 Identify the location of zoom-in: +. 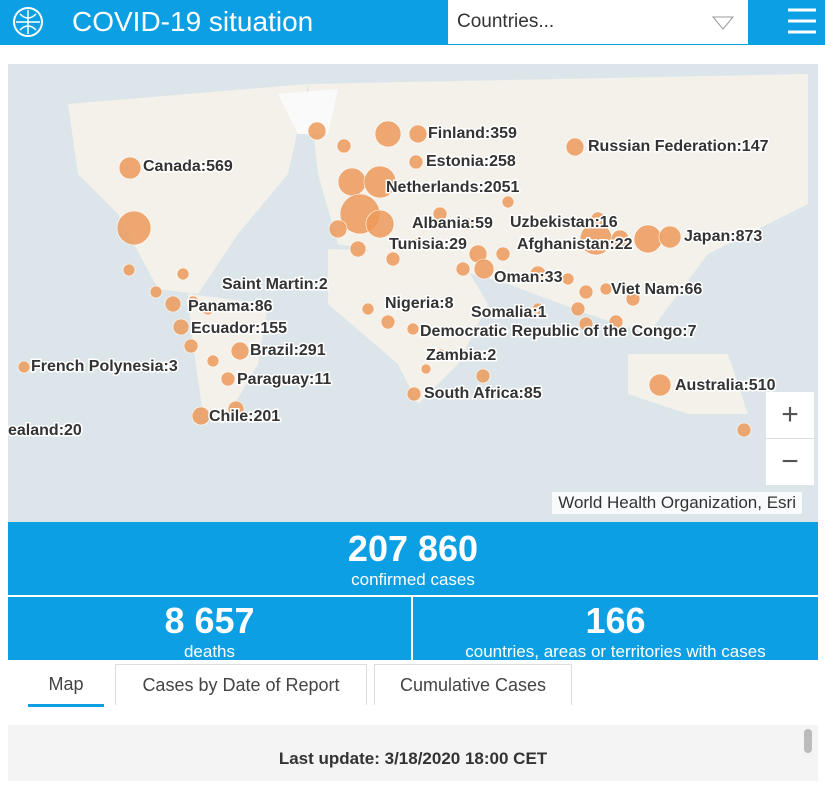
(790, 415).